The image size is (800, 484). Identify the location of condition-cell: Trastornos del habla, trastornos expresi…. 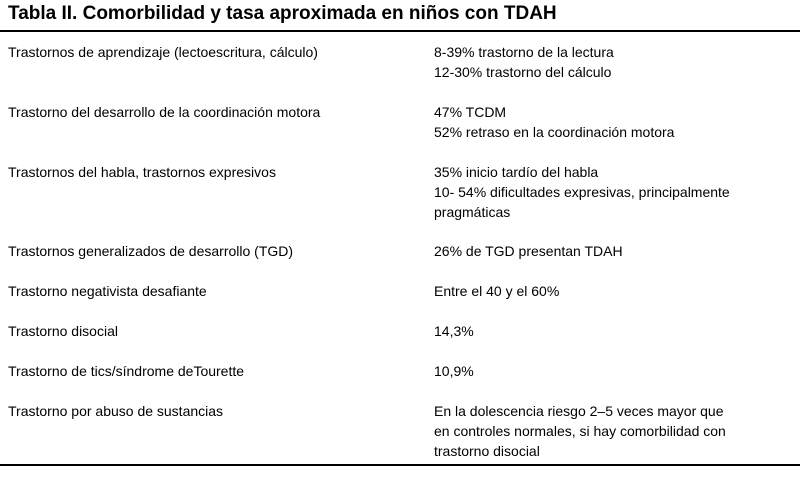
(142, 172).